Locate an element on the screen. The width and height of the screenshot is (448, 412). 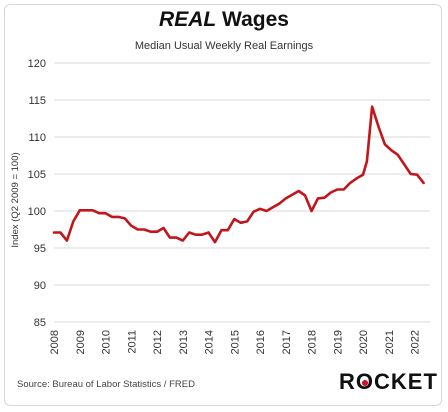
x-tick-label: 2021 is located at coordinates (390, 342).